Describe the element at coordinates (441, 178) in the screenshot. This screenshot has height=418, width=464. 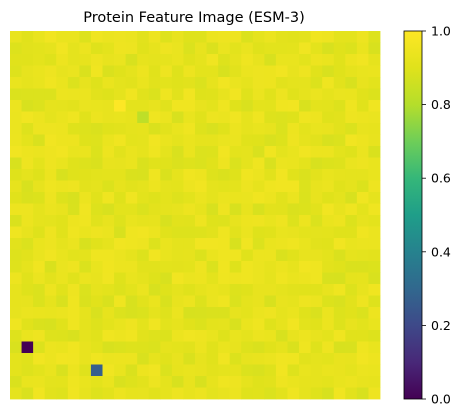
I see `colorbar-tick-label: 0.6` at that location.